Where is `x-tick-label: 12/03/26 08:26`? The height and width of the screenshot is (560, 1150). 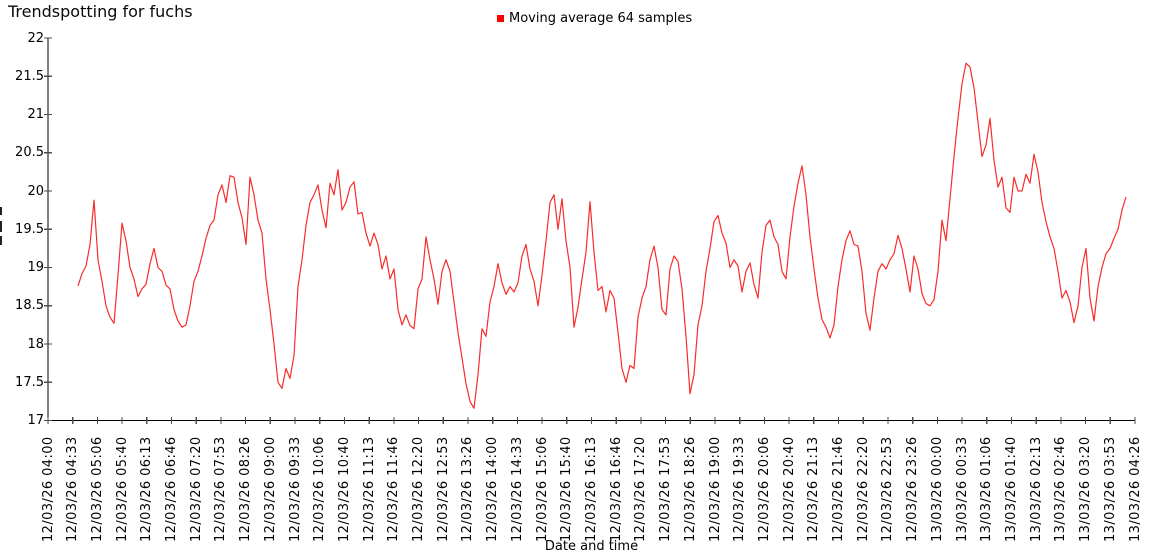
x-tick-label: 12/03/26 08:26 is located at coordinates (246, 489).